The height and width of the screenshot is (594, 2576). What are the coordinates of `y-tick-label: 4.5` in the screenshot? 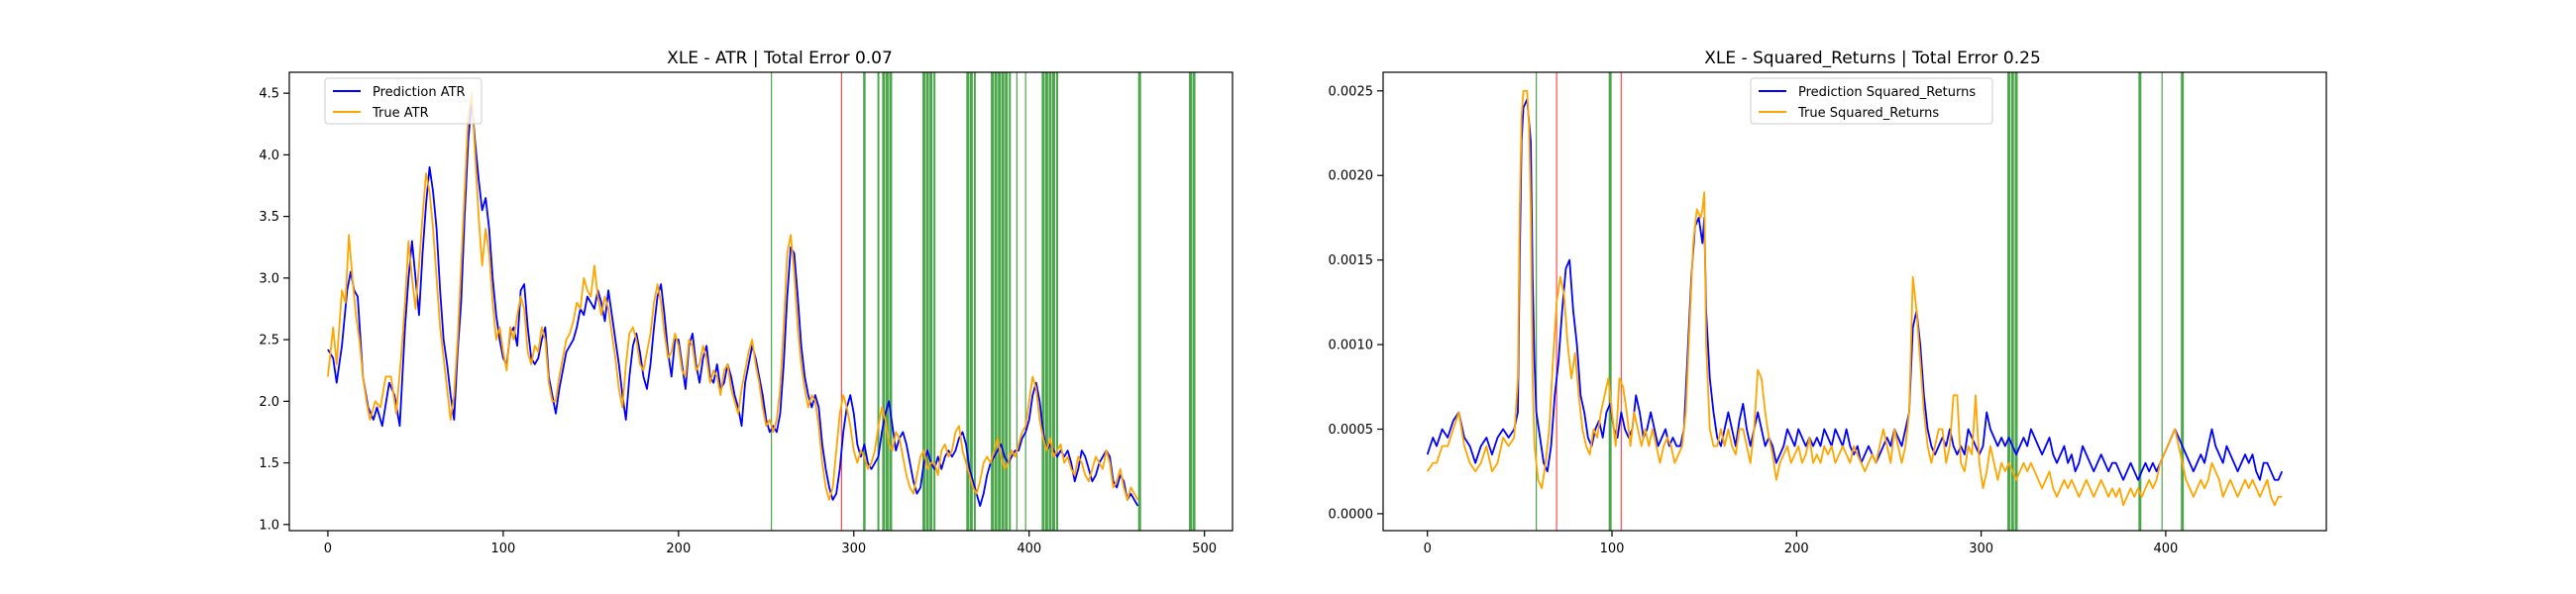 It's located at (269, 95).